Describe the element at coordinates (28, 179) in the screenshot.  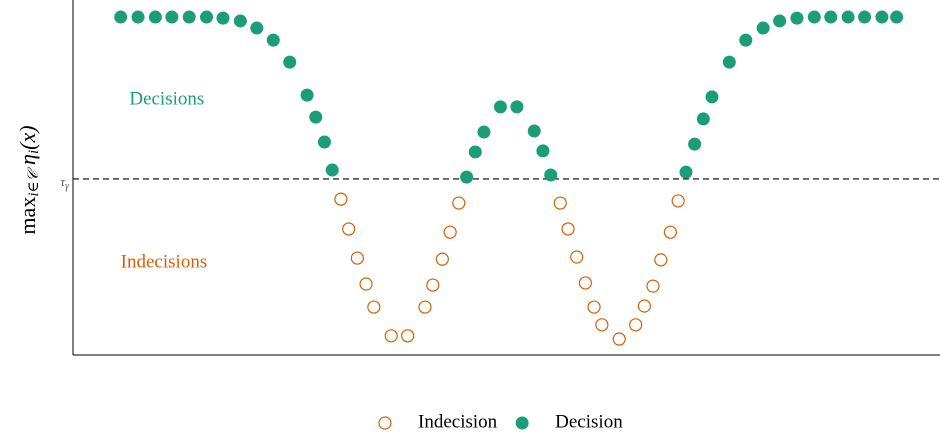
I see `y-axis-label: maxi∈𝒞 ηi(x)` at that location.